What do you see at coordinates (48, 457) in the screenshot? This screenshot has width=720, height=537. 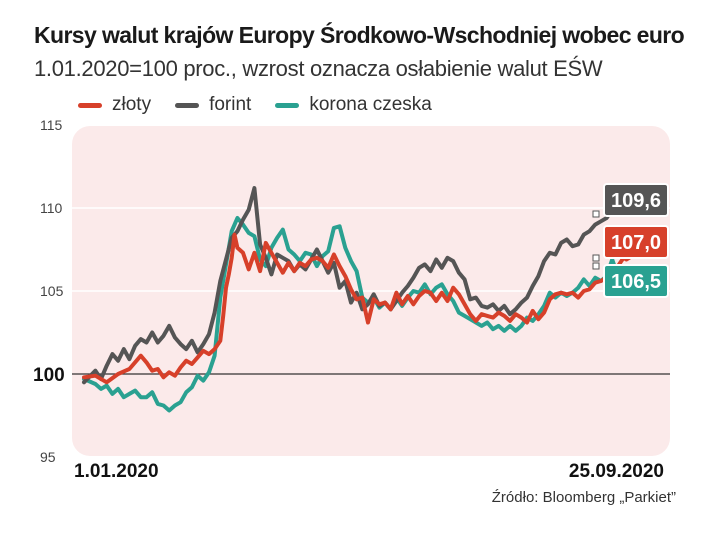 I see `y-tick-label-95: 95` at bounding box center [48, 457].